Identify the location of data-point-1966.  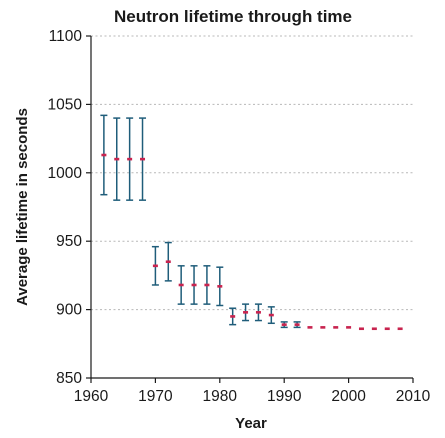
(130, 159).